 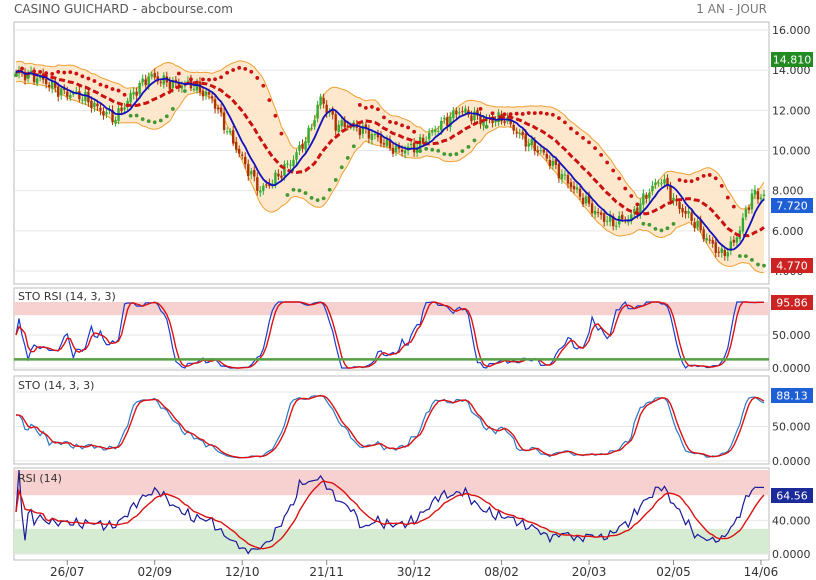 What do you see at coordinates (788, 231) in the screenshot?
I see `price-tick-label: 6.000` at bounding box center [788, 231].